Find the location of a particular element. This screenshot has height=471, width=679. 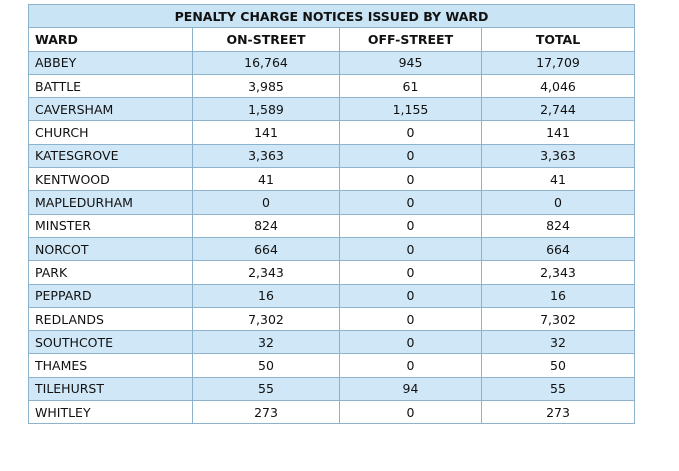

table-row: CAVERSHAM 1,589 1,155 2,744 is located at coordinates (331, 109).